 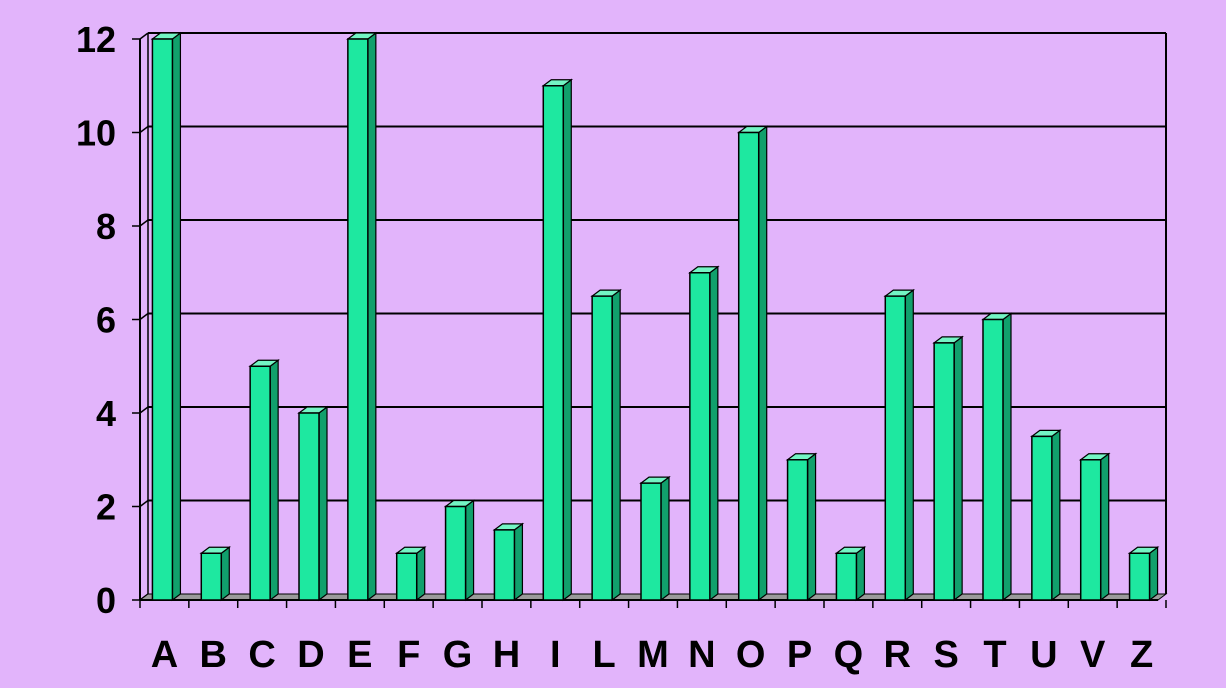 I want to click on x-tick-label: A, so click(x=164, y=655).